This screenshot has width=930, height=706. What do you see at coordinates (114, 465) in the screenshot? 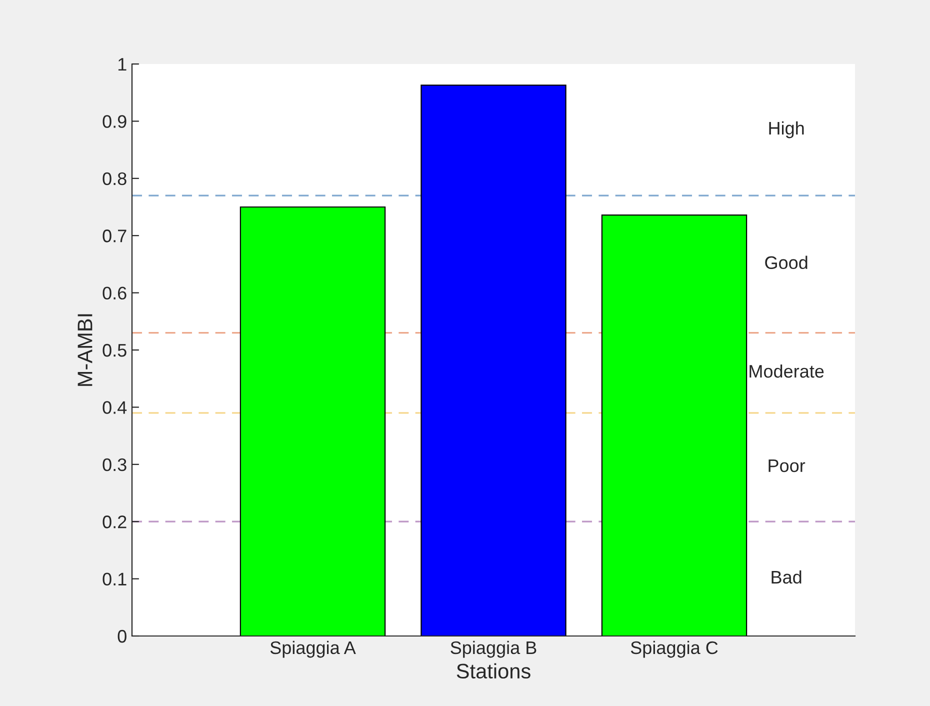
I see `y-tick-label: 0.3` at bounding box center [114, 465].